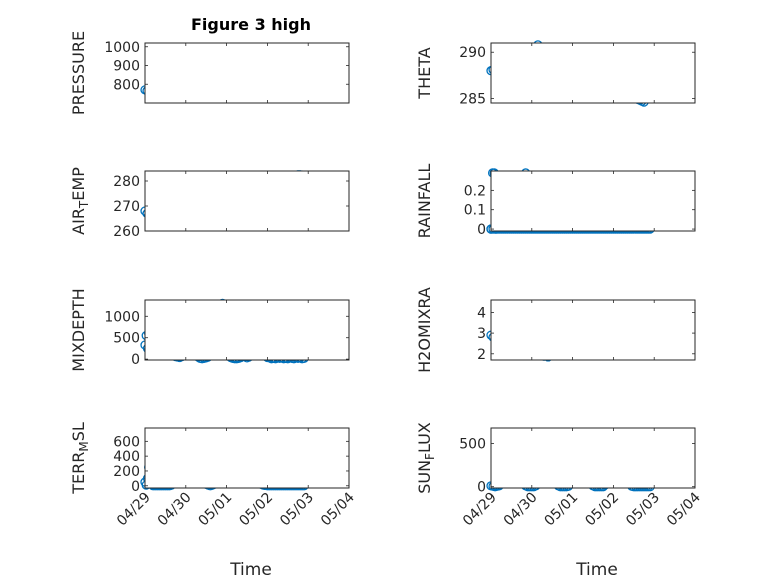 The height and width of the screenshot is (583, 778). Describe the element at coordinates (247, 73) in the screenshot. I see `pressure-axes-frame` at that location.